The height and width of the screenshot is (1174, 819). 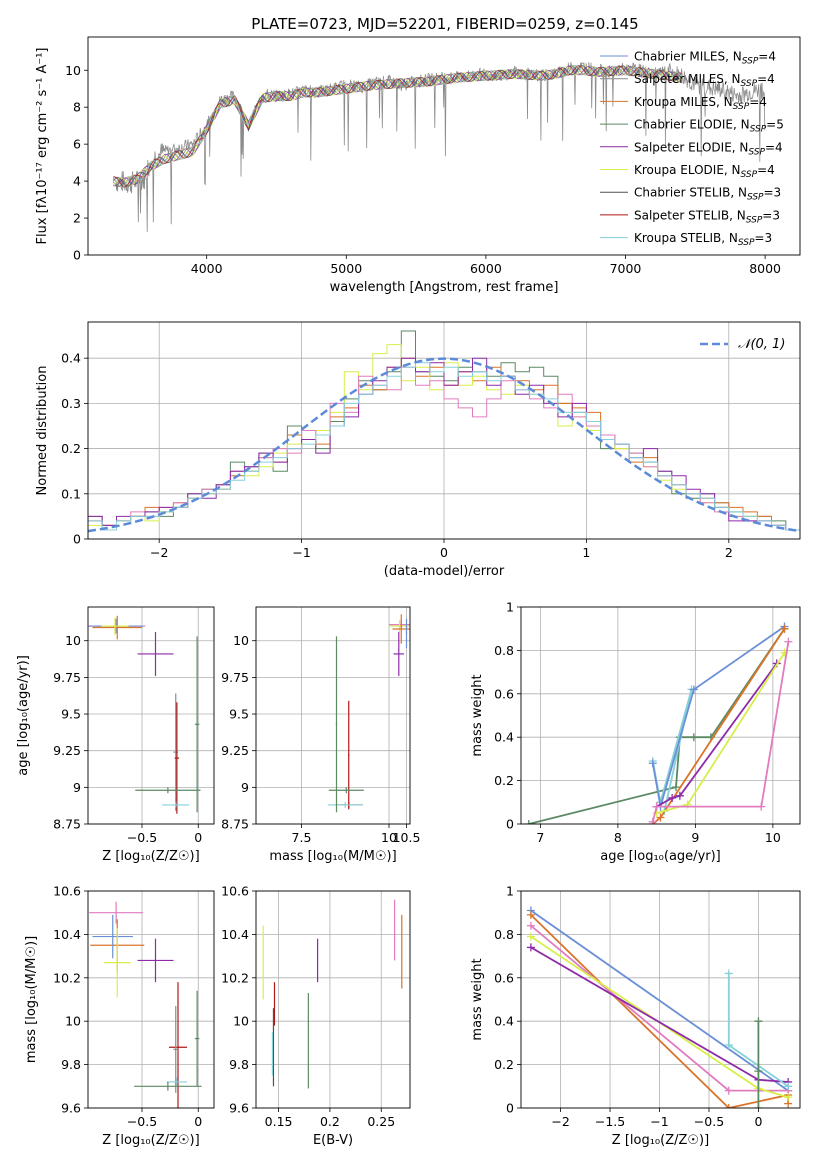 I want to click on x-tick-label: 0.15, so click(x=279, y=1121).